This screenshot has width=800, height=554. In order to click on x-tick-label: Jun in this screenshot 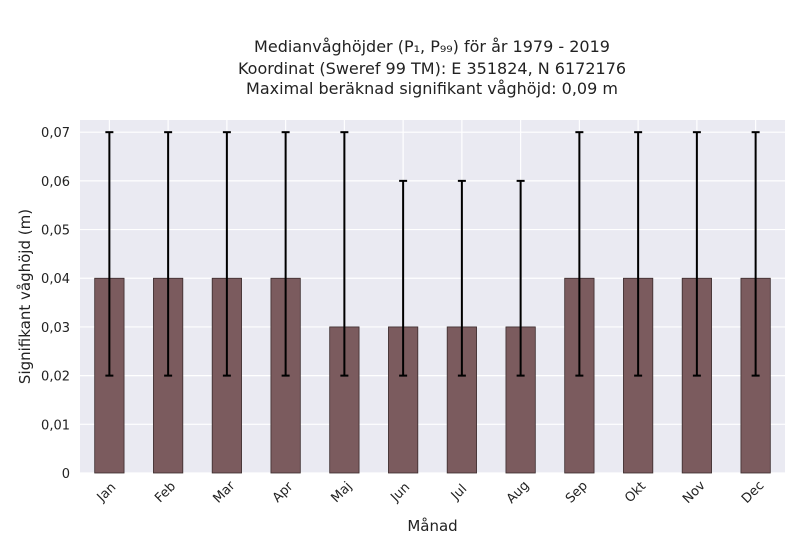, I will do `click(400, 493)`.